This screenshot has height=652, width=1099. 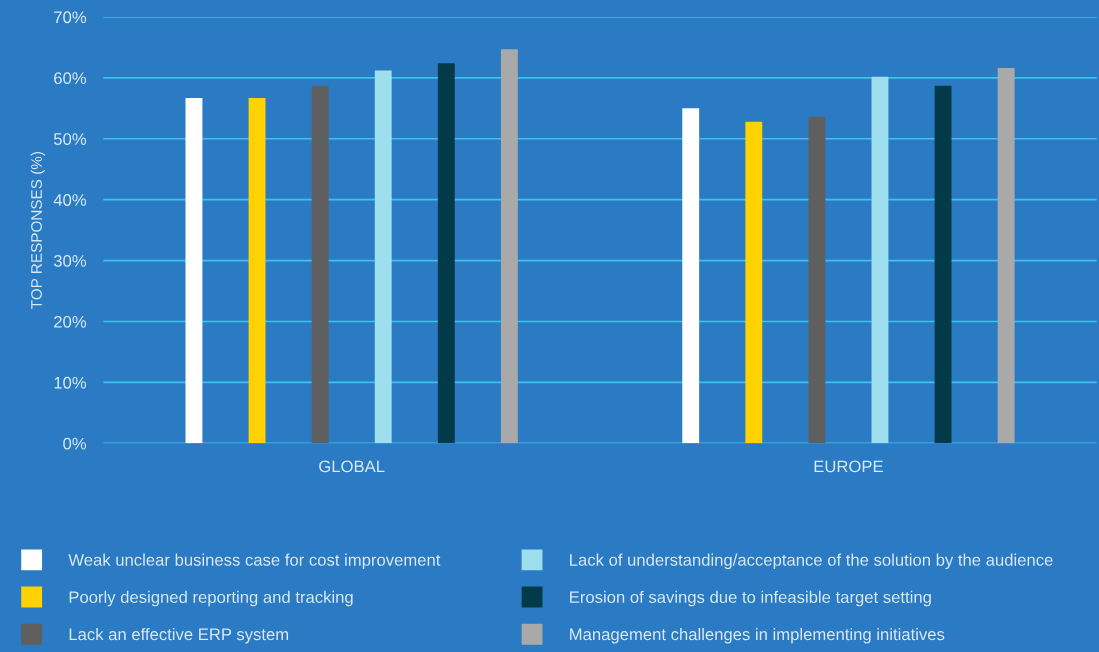 What do you see at coordinates (70, 261) in the screenshot?
I see `y-tick-label: 30%` at bounding box center [70, 261].